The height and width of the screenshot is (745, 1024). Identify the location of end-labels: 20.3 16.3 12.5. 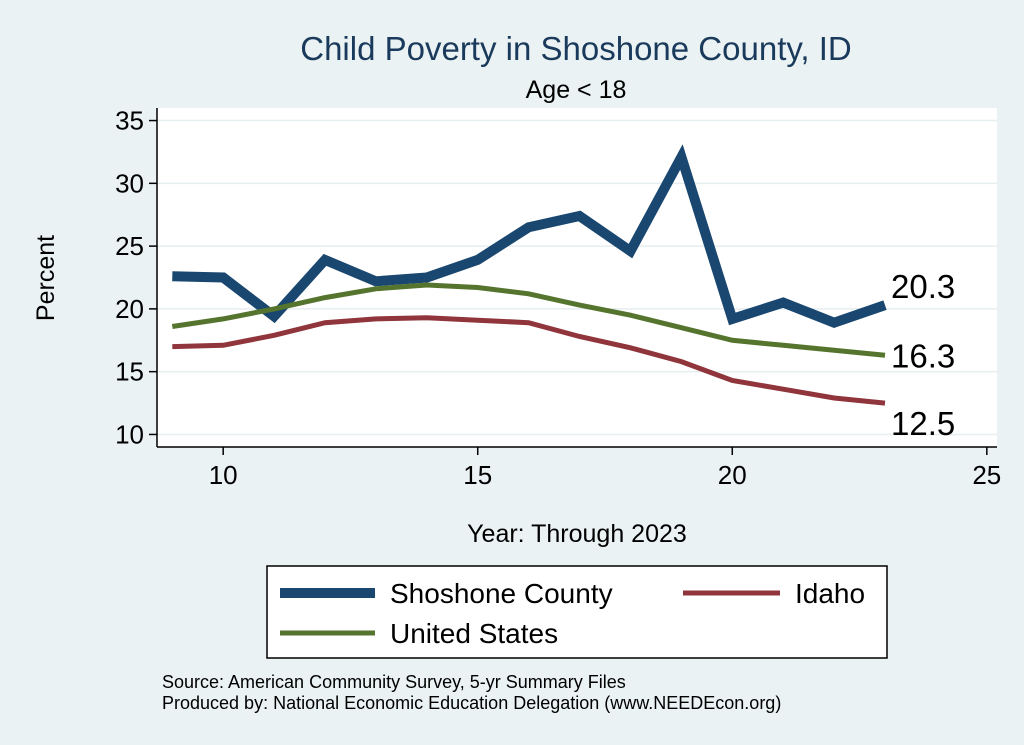
(923, 355).